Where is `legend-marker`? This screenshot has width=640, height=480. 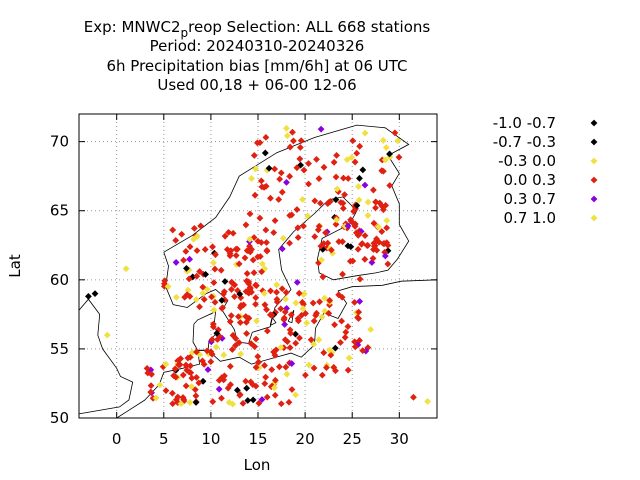 legend-marker is located at coordinates (594, 161).